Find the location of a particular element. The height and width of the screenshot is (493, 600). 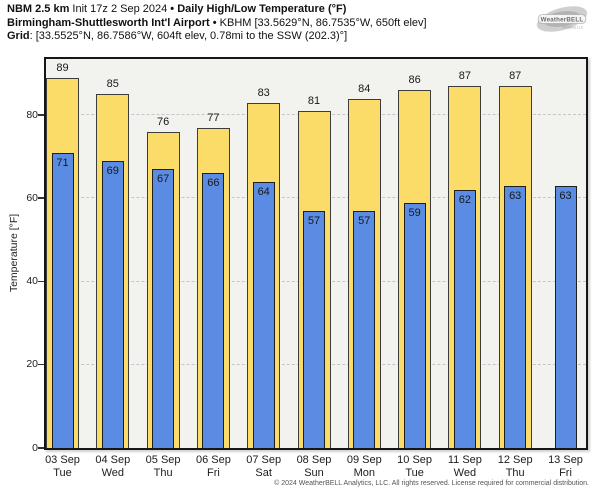

x-tick-label: 03 Sep Tue is located at coordinates (63, 467).